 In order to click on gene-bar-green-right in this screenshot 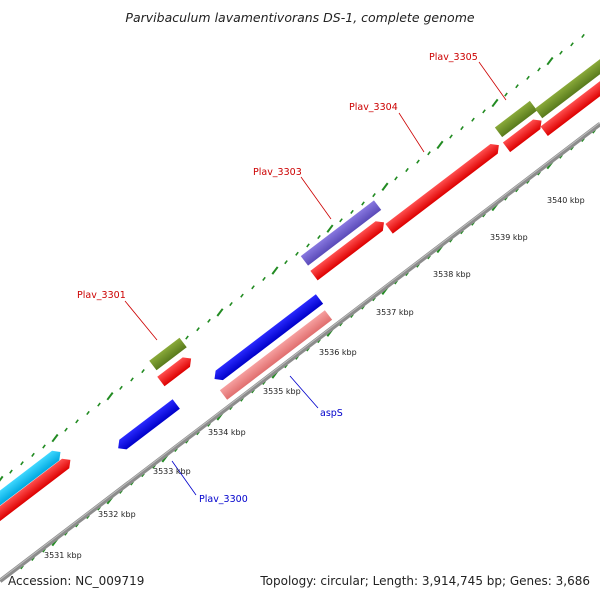, I will do `click(567, 88)`.